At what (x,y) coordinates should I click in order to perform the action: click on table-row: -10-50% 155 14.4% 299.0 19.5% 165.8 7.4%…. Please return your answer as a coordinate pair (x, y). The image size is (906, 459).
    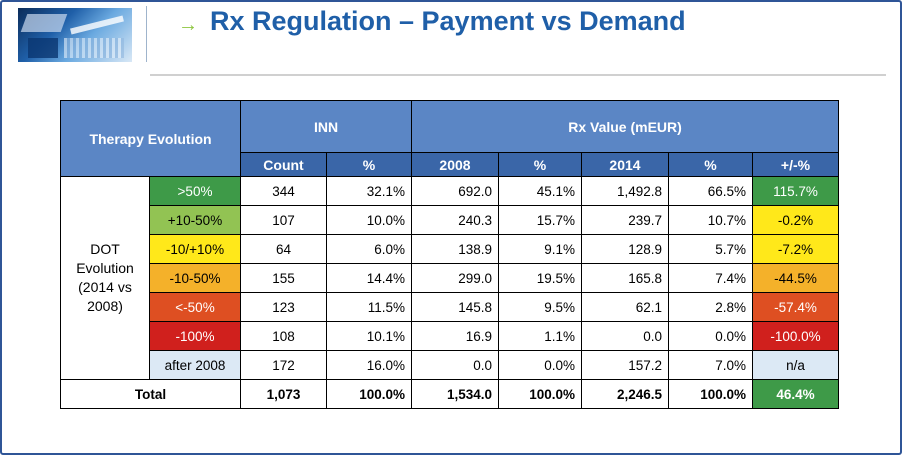
    Looking at the image, I should click on (450, 278).